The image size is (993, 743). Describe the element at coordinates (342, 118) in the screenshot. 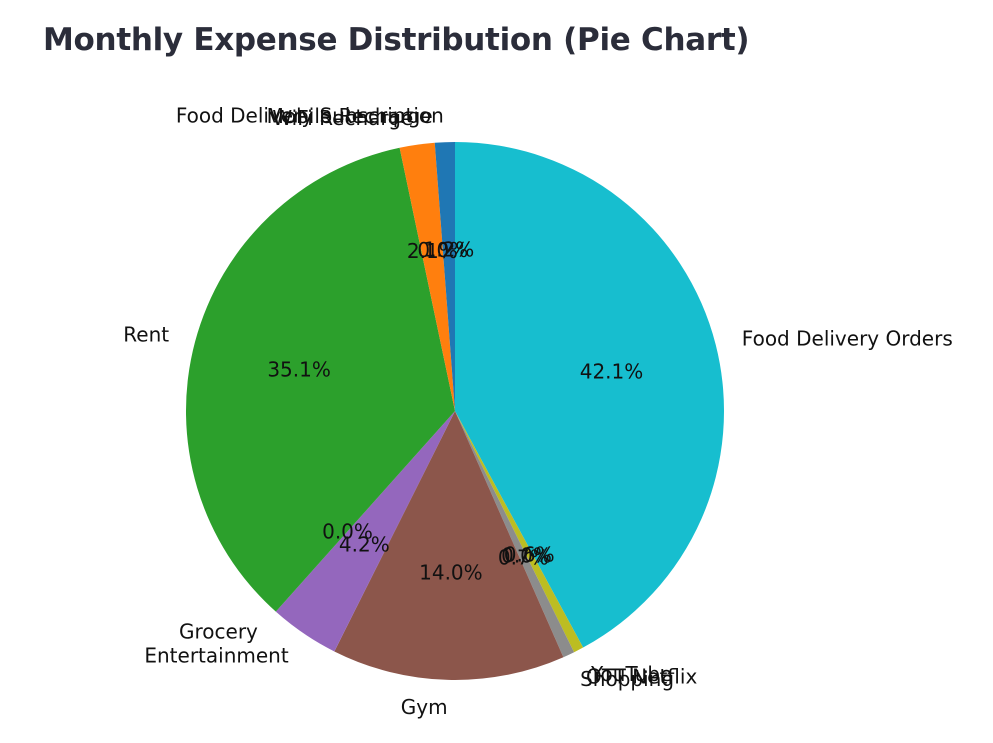

I see `slice-label-wifi-recharge: WiFi Recharge` at that location.